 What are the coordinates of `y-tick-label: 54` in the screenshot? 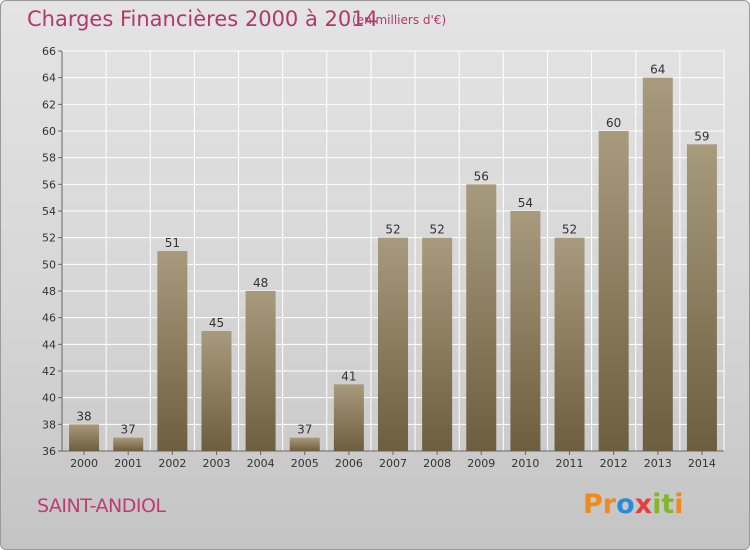 It's located at (49, 211).